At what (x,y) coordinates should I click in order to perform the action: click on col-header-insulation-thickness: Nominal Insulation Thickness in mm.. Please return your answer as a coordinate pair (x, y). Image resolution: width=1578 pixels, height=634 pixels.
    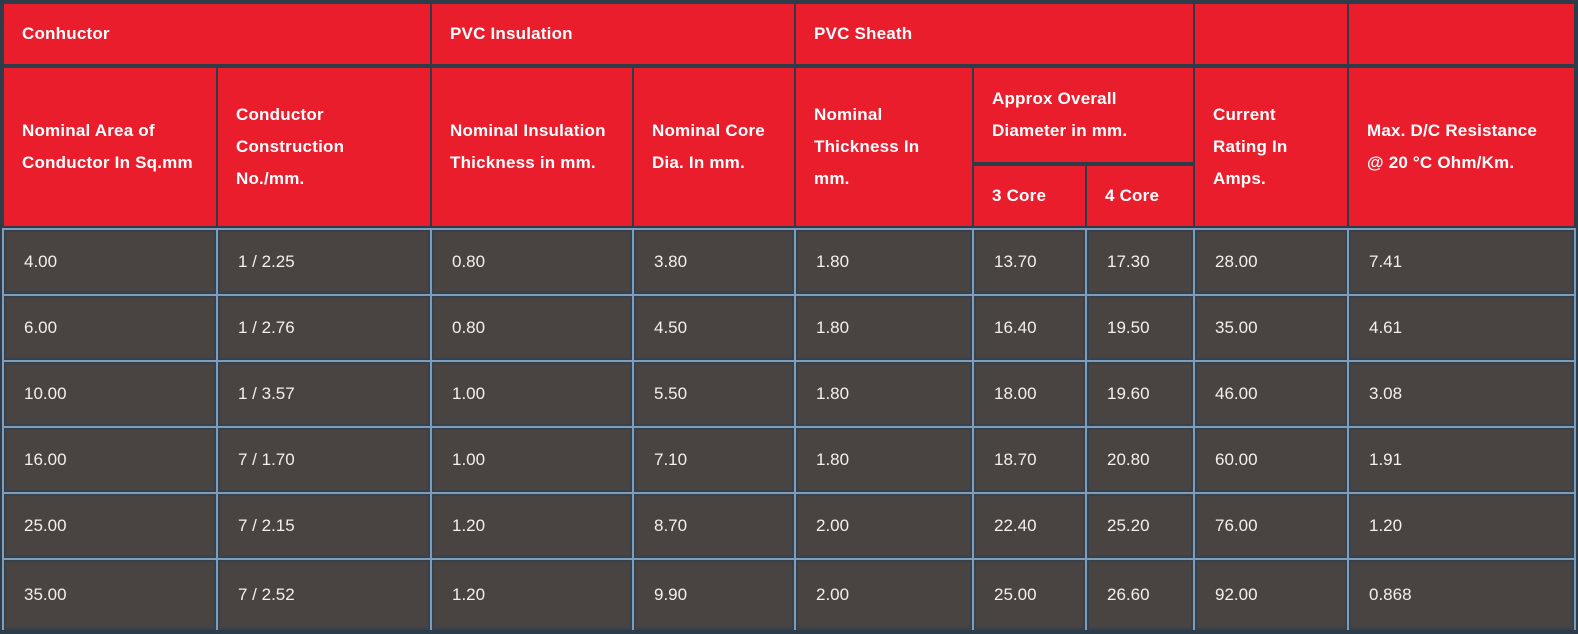
    Looking at the image, I should click on (532, 148).